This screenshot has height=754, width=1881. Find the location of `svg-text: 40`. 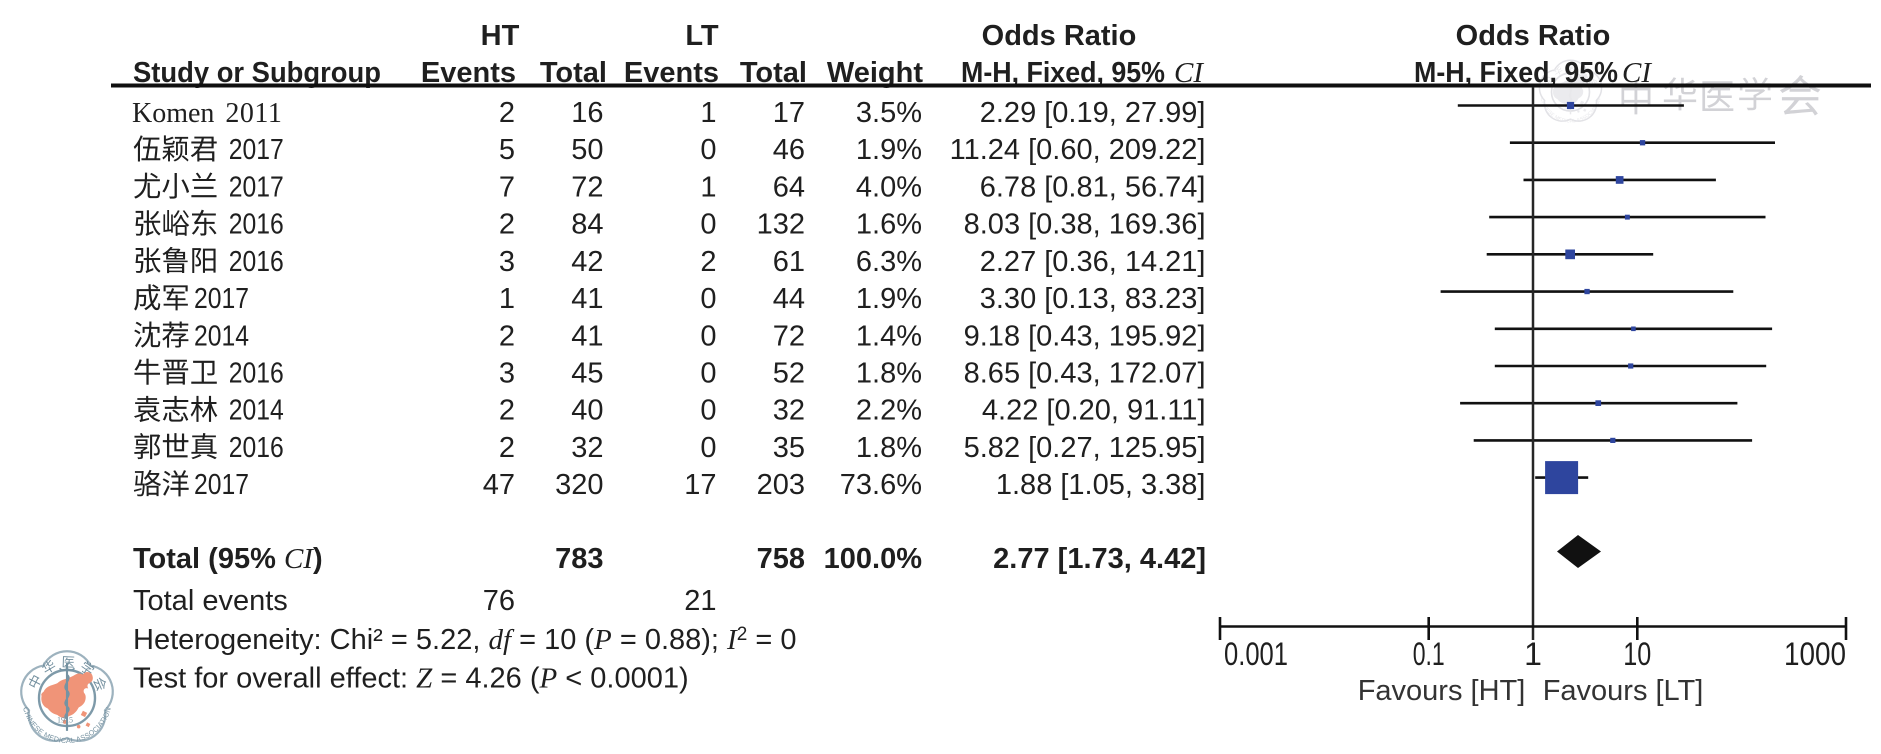

svg-text: 40 is located at coordinates (587, 411).